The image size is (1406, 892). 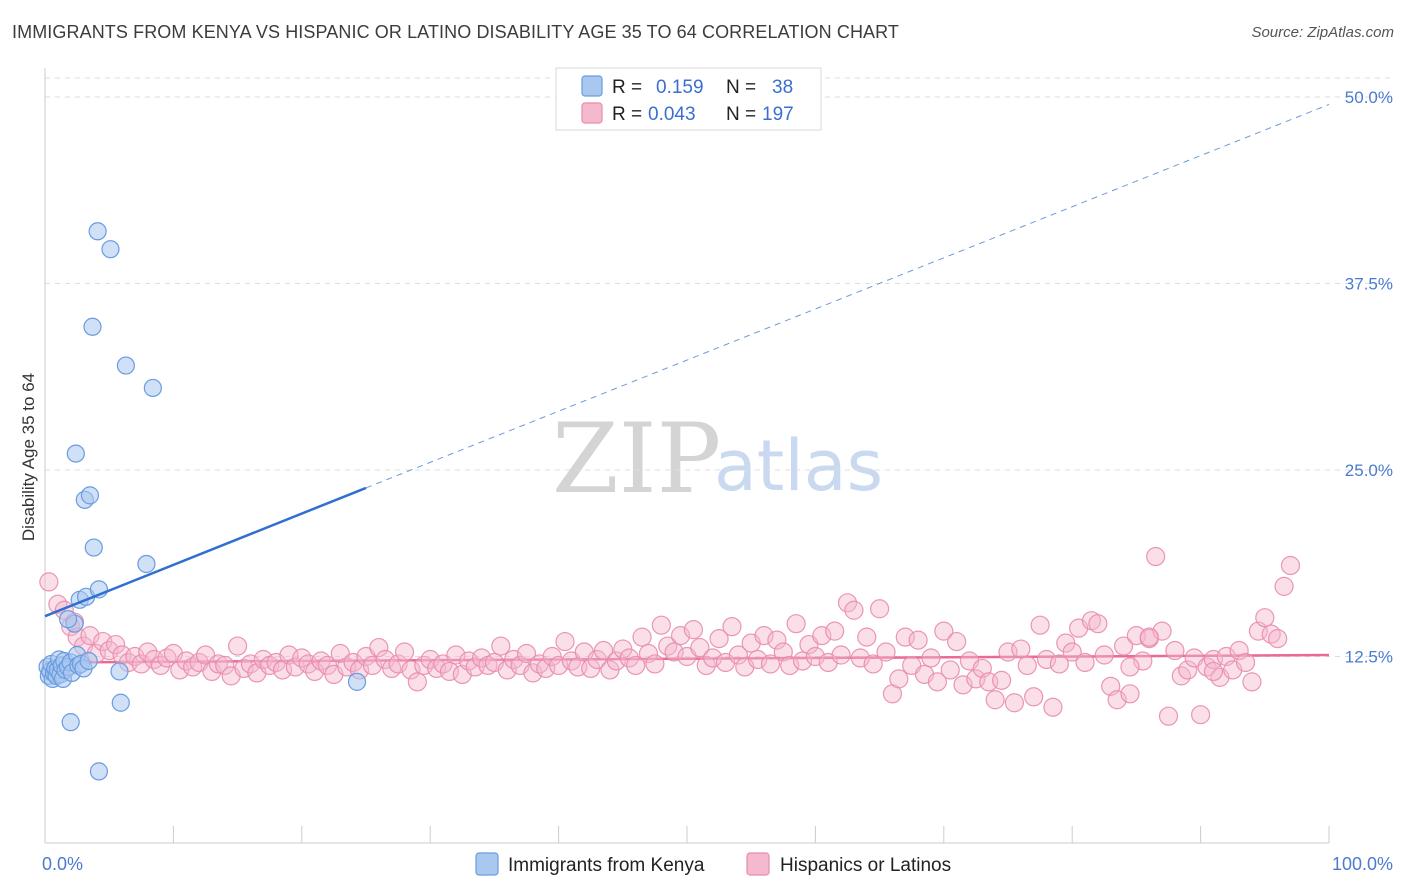 I want to click on watermark: ZIP atlas, so click(x=717, y=459).